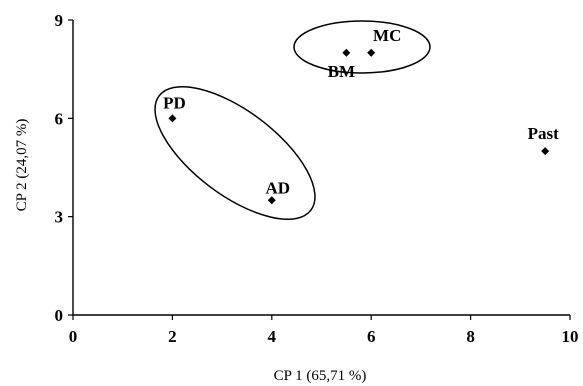 This screenshot has width=583, height=386. What do you see at coordinates (59, 20) in the screenshot?
I see `y-tick-label: 9` at bounding box center [59, 20].